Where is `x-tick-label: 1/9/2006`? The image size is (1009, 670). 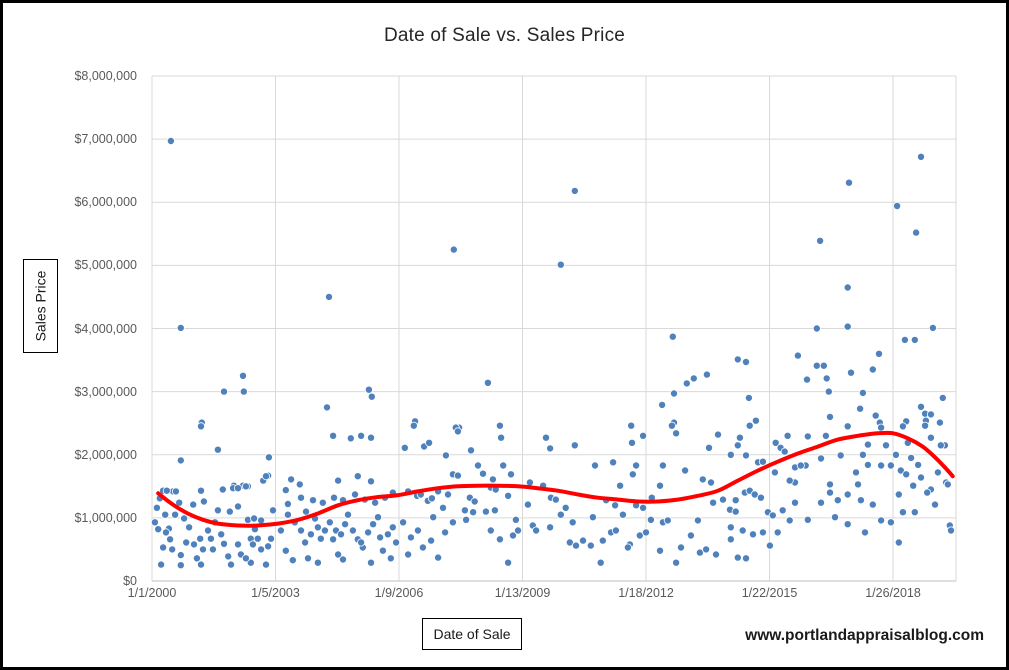 x-tick-label: 1/9/2006 is located at coordinates (399, 593).